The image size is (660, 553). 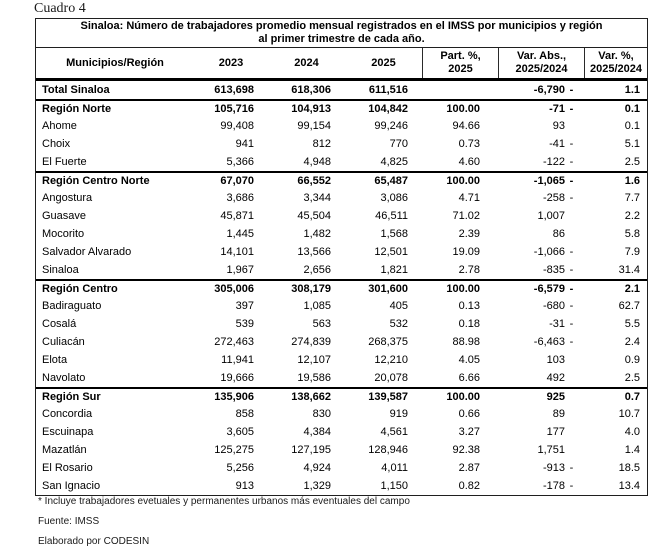 What do you see at coordinates (541, 270) in the screenshot?
I see `cell-var-abs: -835-` at bounding box center [541, 270].